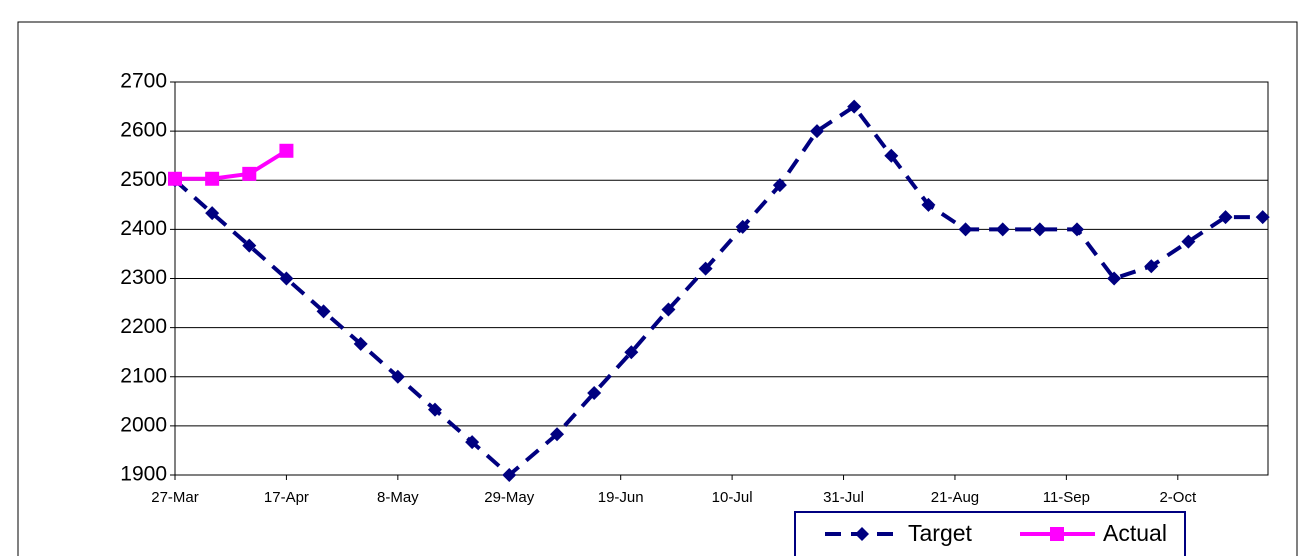 Image resolution: width=1315 pixels, height=556 pixels. What do you see at coordinates (143, 424) in the screenshot?
I see `y-tick-label: 2000` at bounding box center [143, 424].